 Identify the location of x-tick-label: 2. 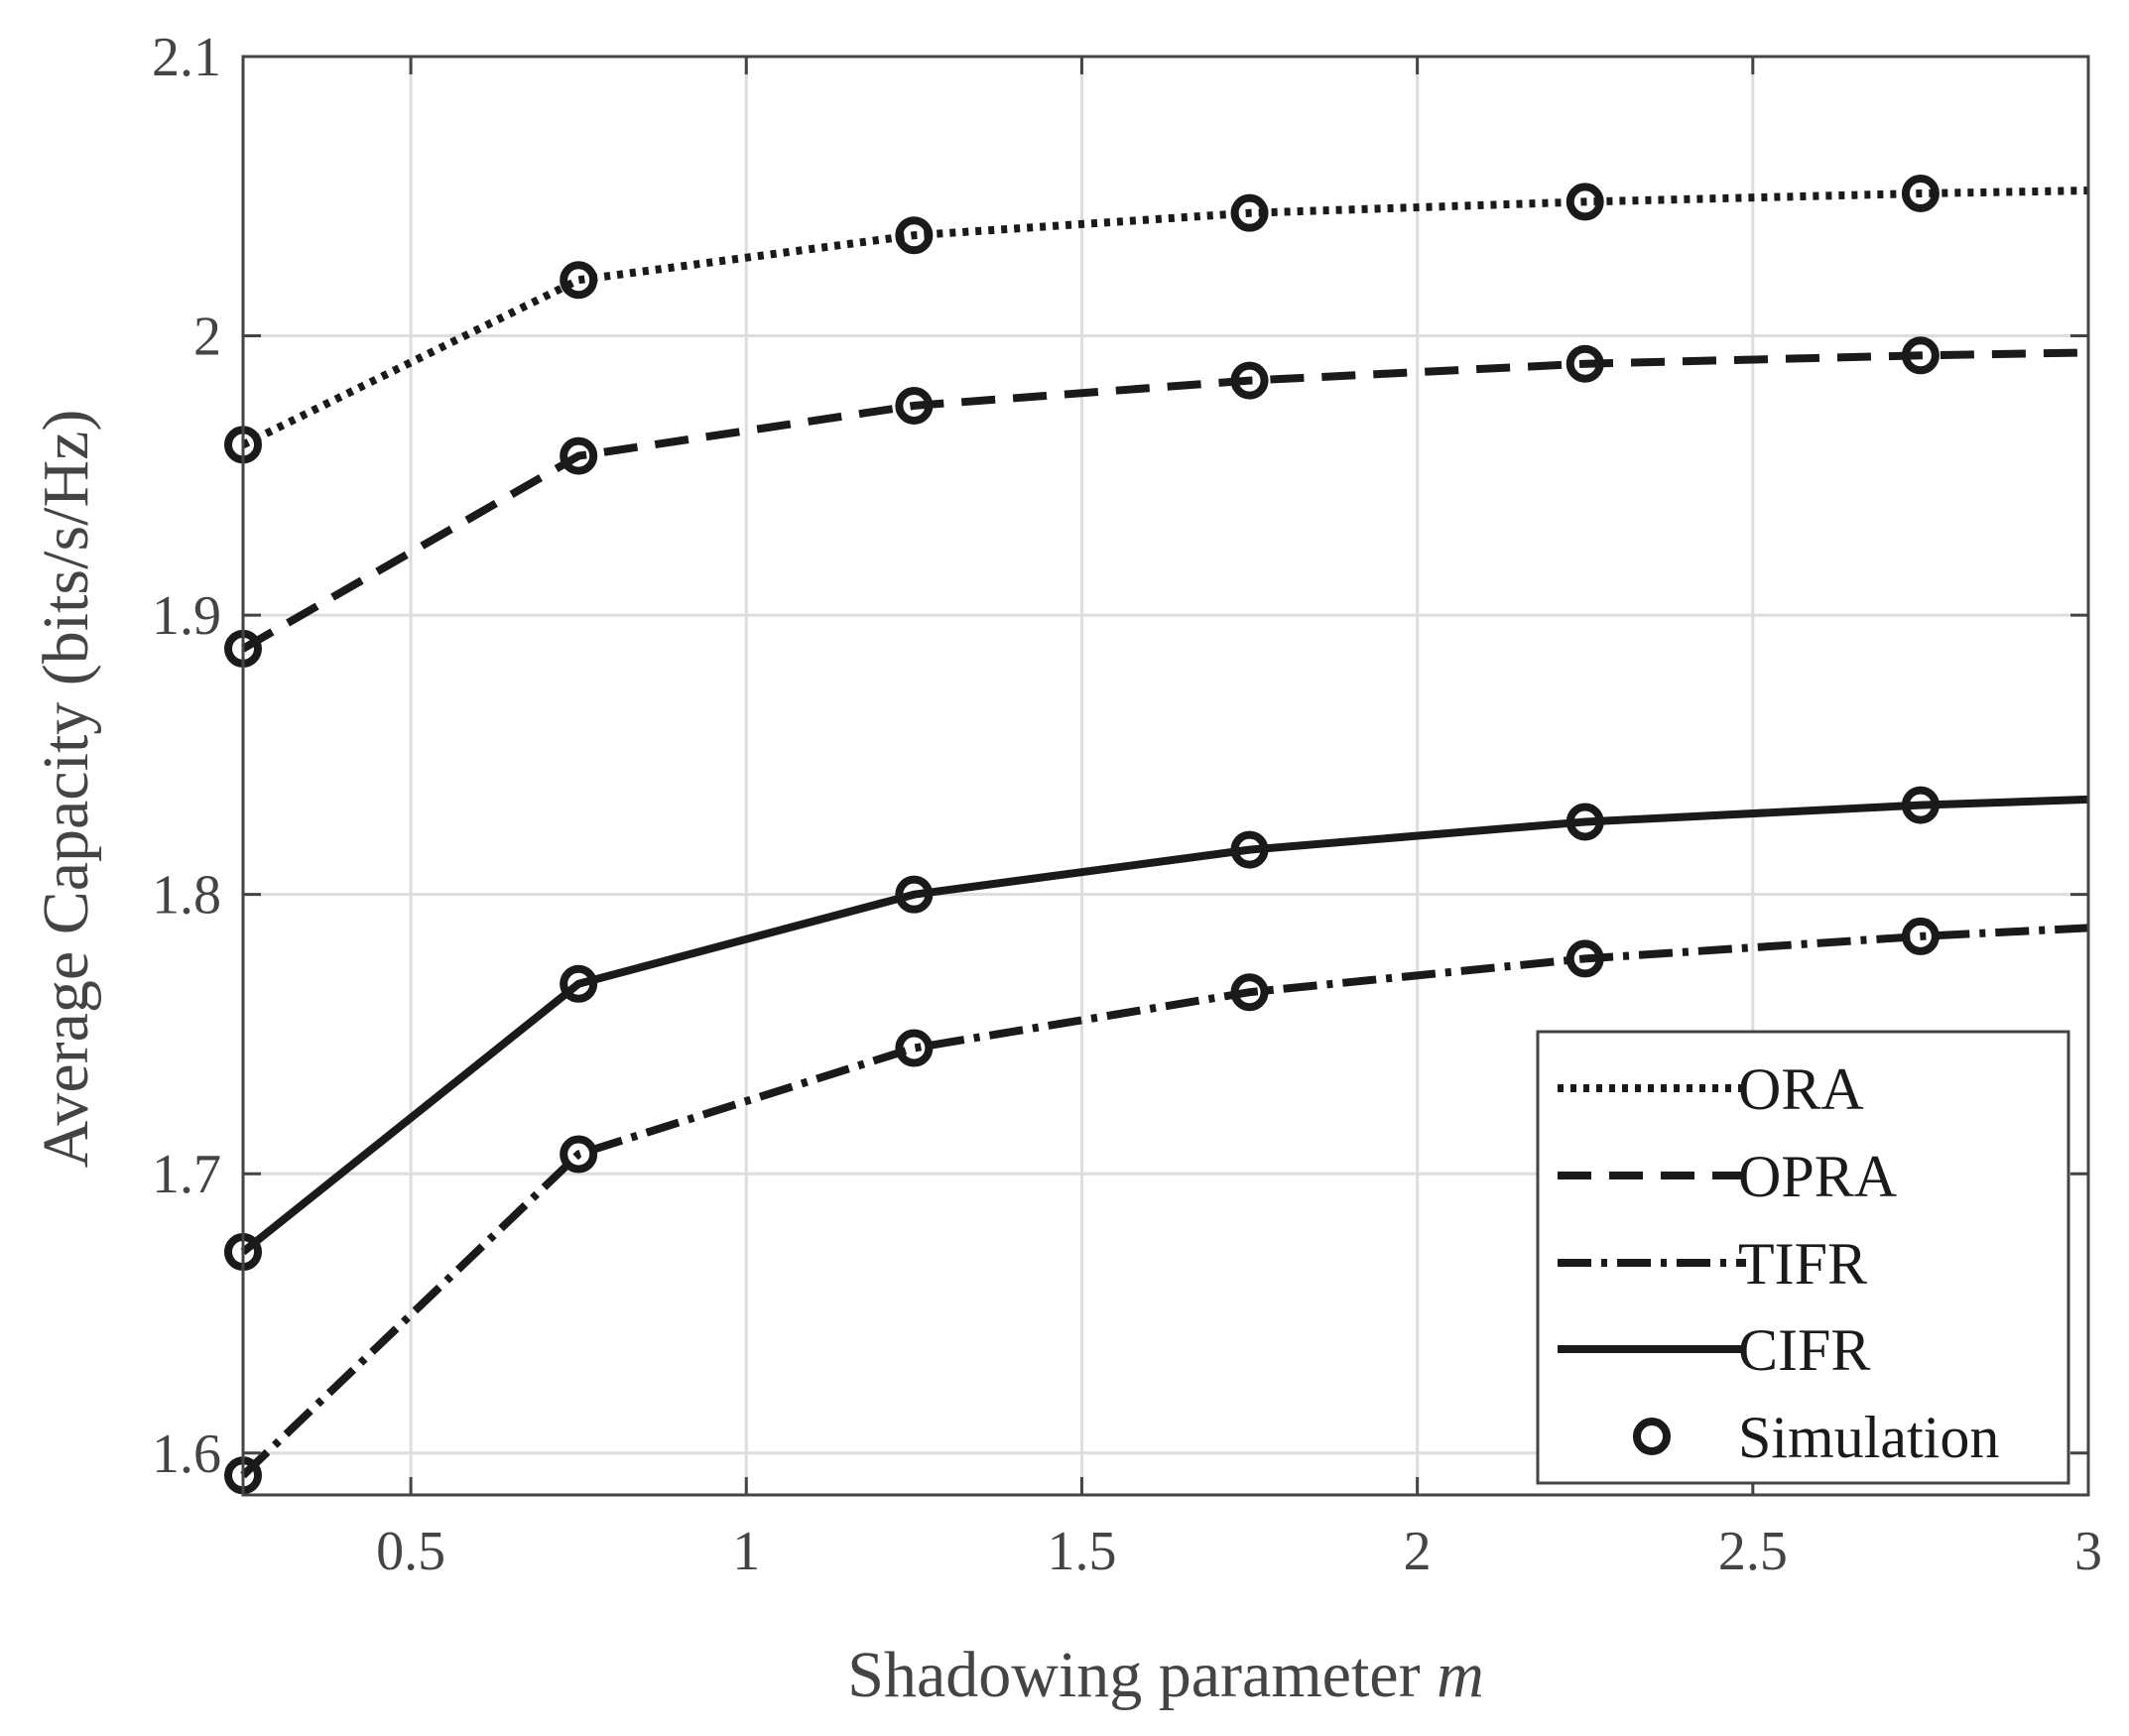
(1418, 1551).